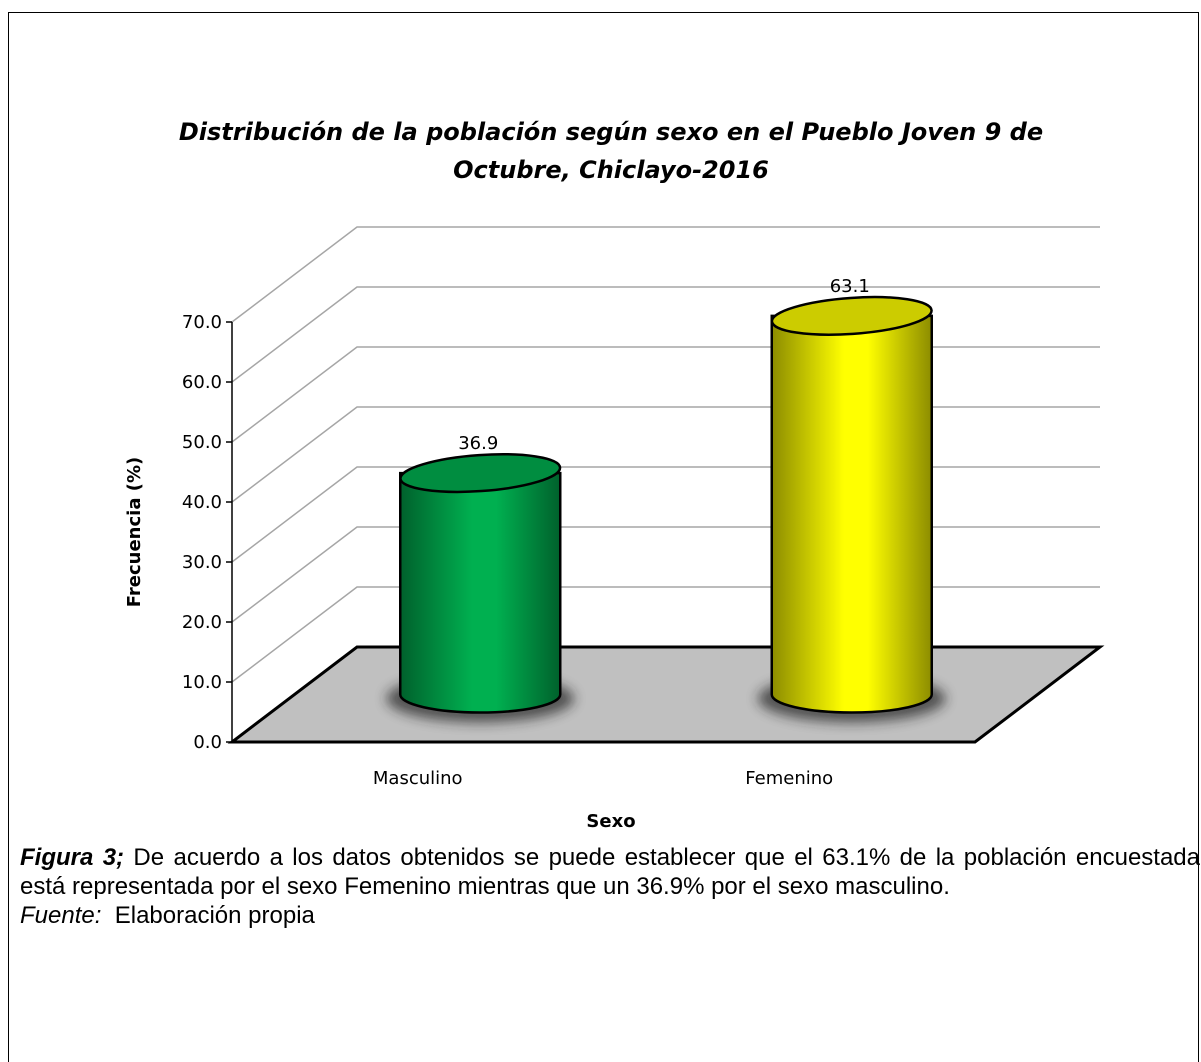 The height and width of the screenshot is (1062, 1201). What do you see at coordinates (202, 442) in the screenshot?
I see `y-tick-label: 50.0` at bounding box center [202, 442].